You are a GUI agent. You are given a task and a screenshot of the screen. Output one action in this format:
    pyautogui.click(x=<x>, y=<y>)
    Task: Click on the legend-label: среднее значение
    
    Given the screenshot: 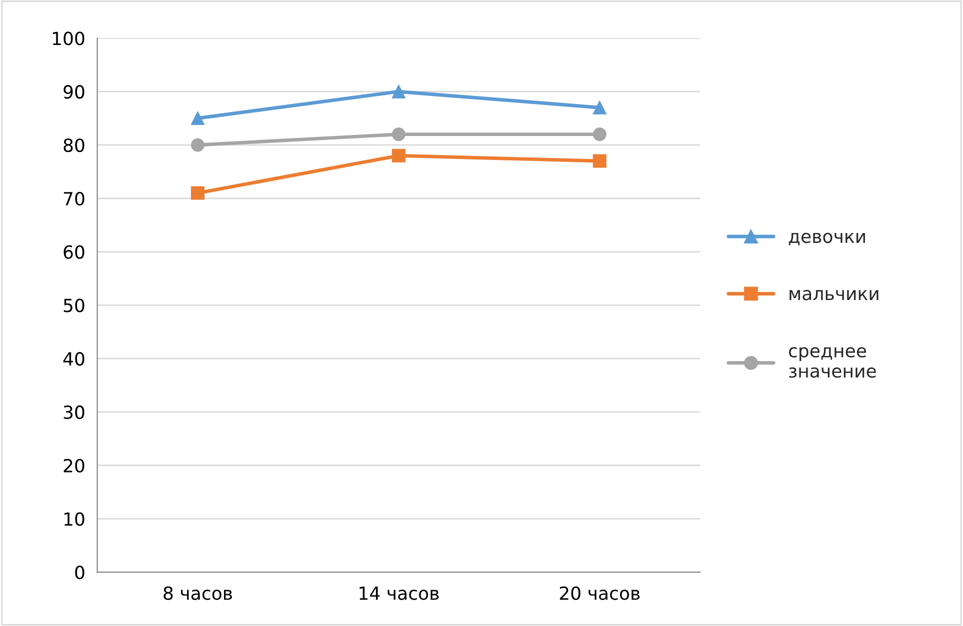 What is the action you would take?
    pyautogui.click(x=832, y=362)
    